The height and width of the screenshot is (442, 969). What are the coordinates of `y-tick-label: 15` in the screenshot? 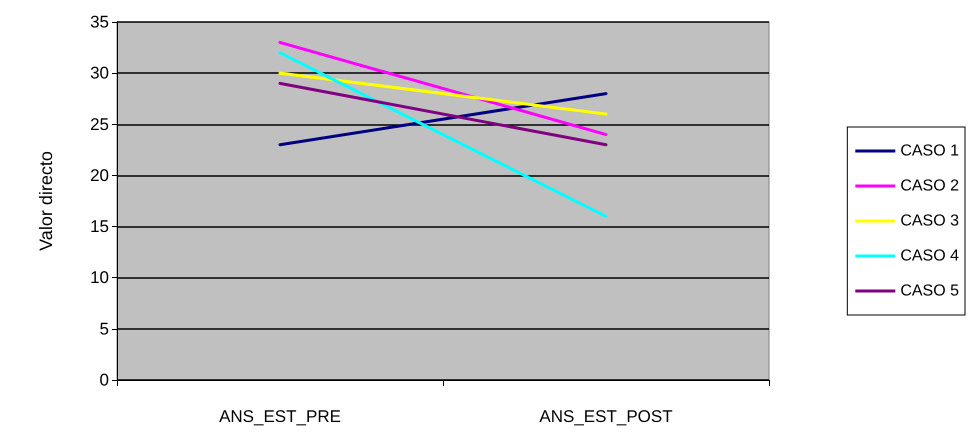 It's located at (99, 226).